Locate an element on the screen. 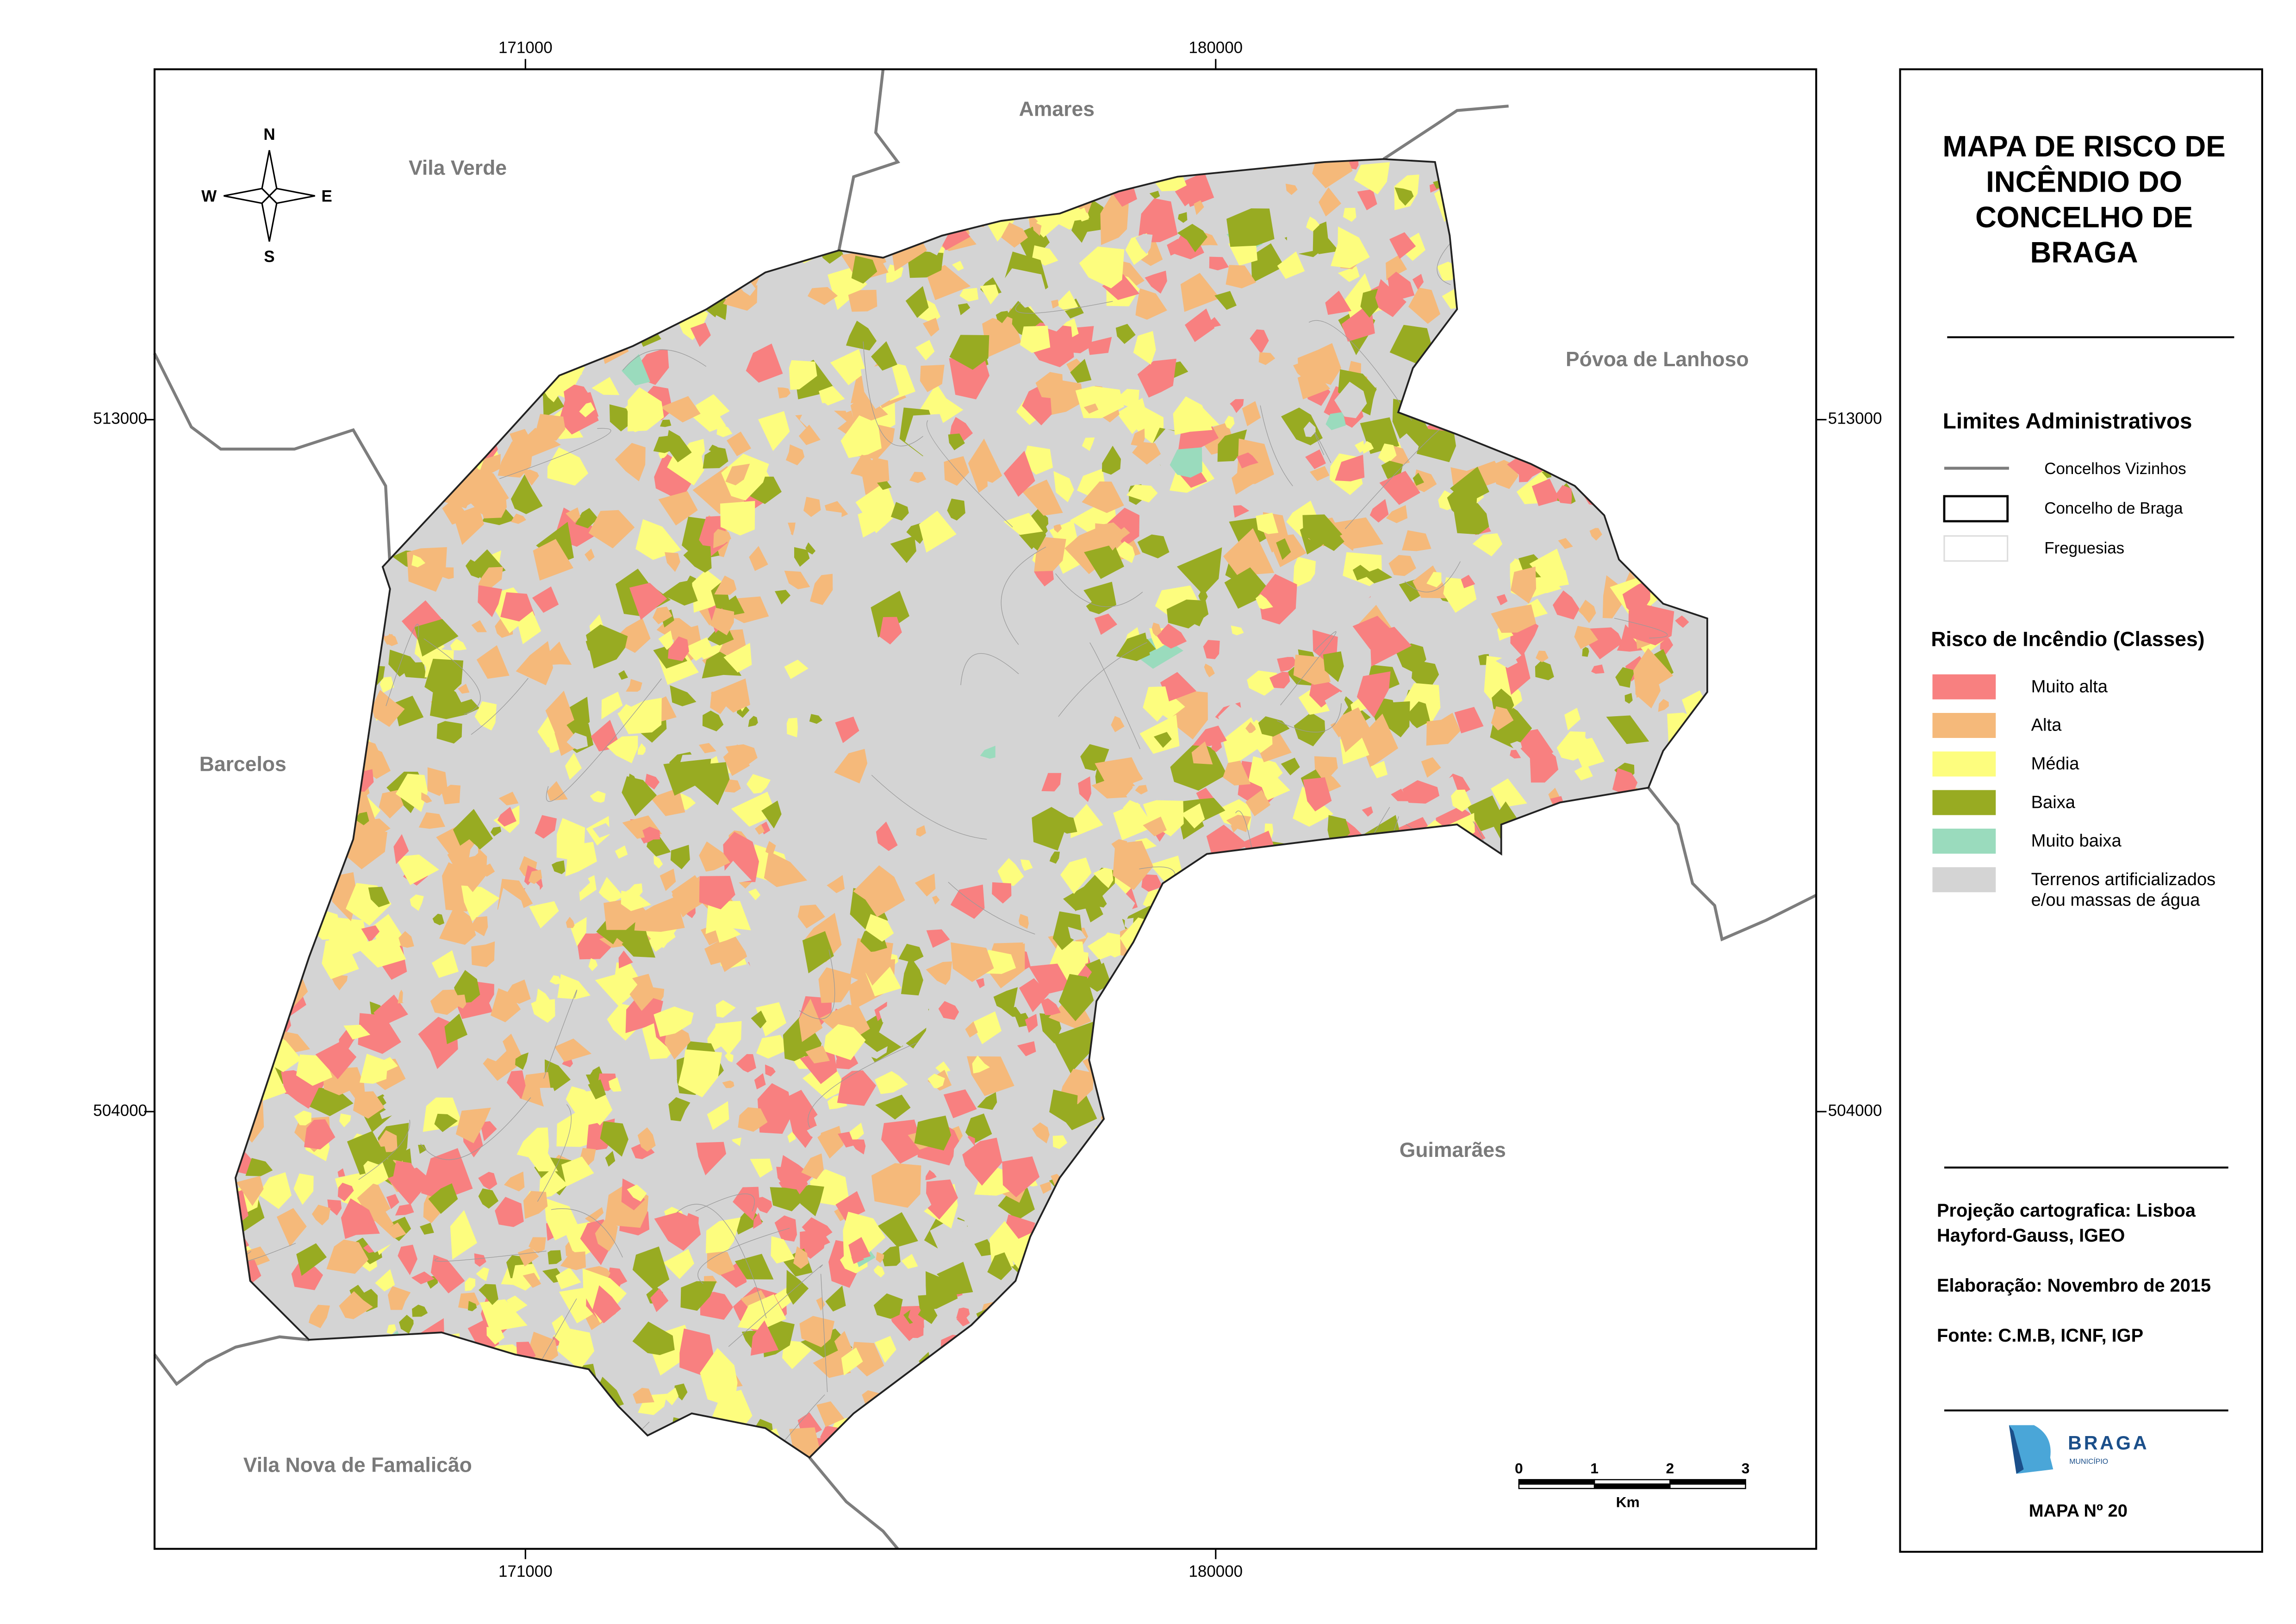 The width and height of the screenshot is (2296, 1624). compass-arrow is located at coordinates (291, 195).